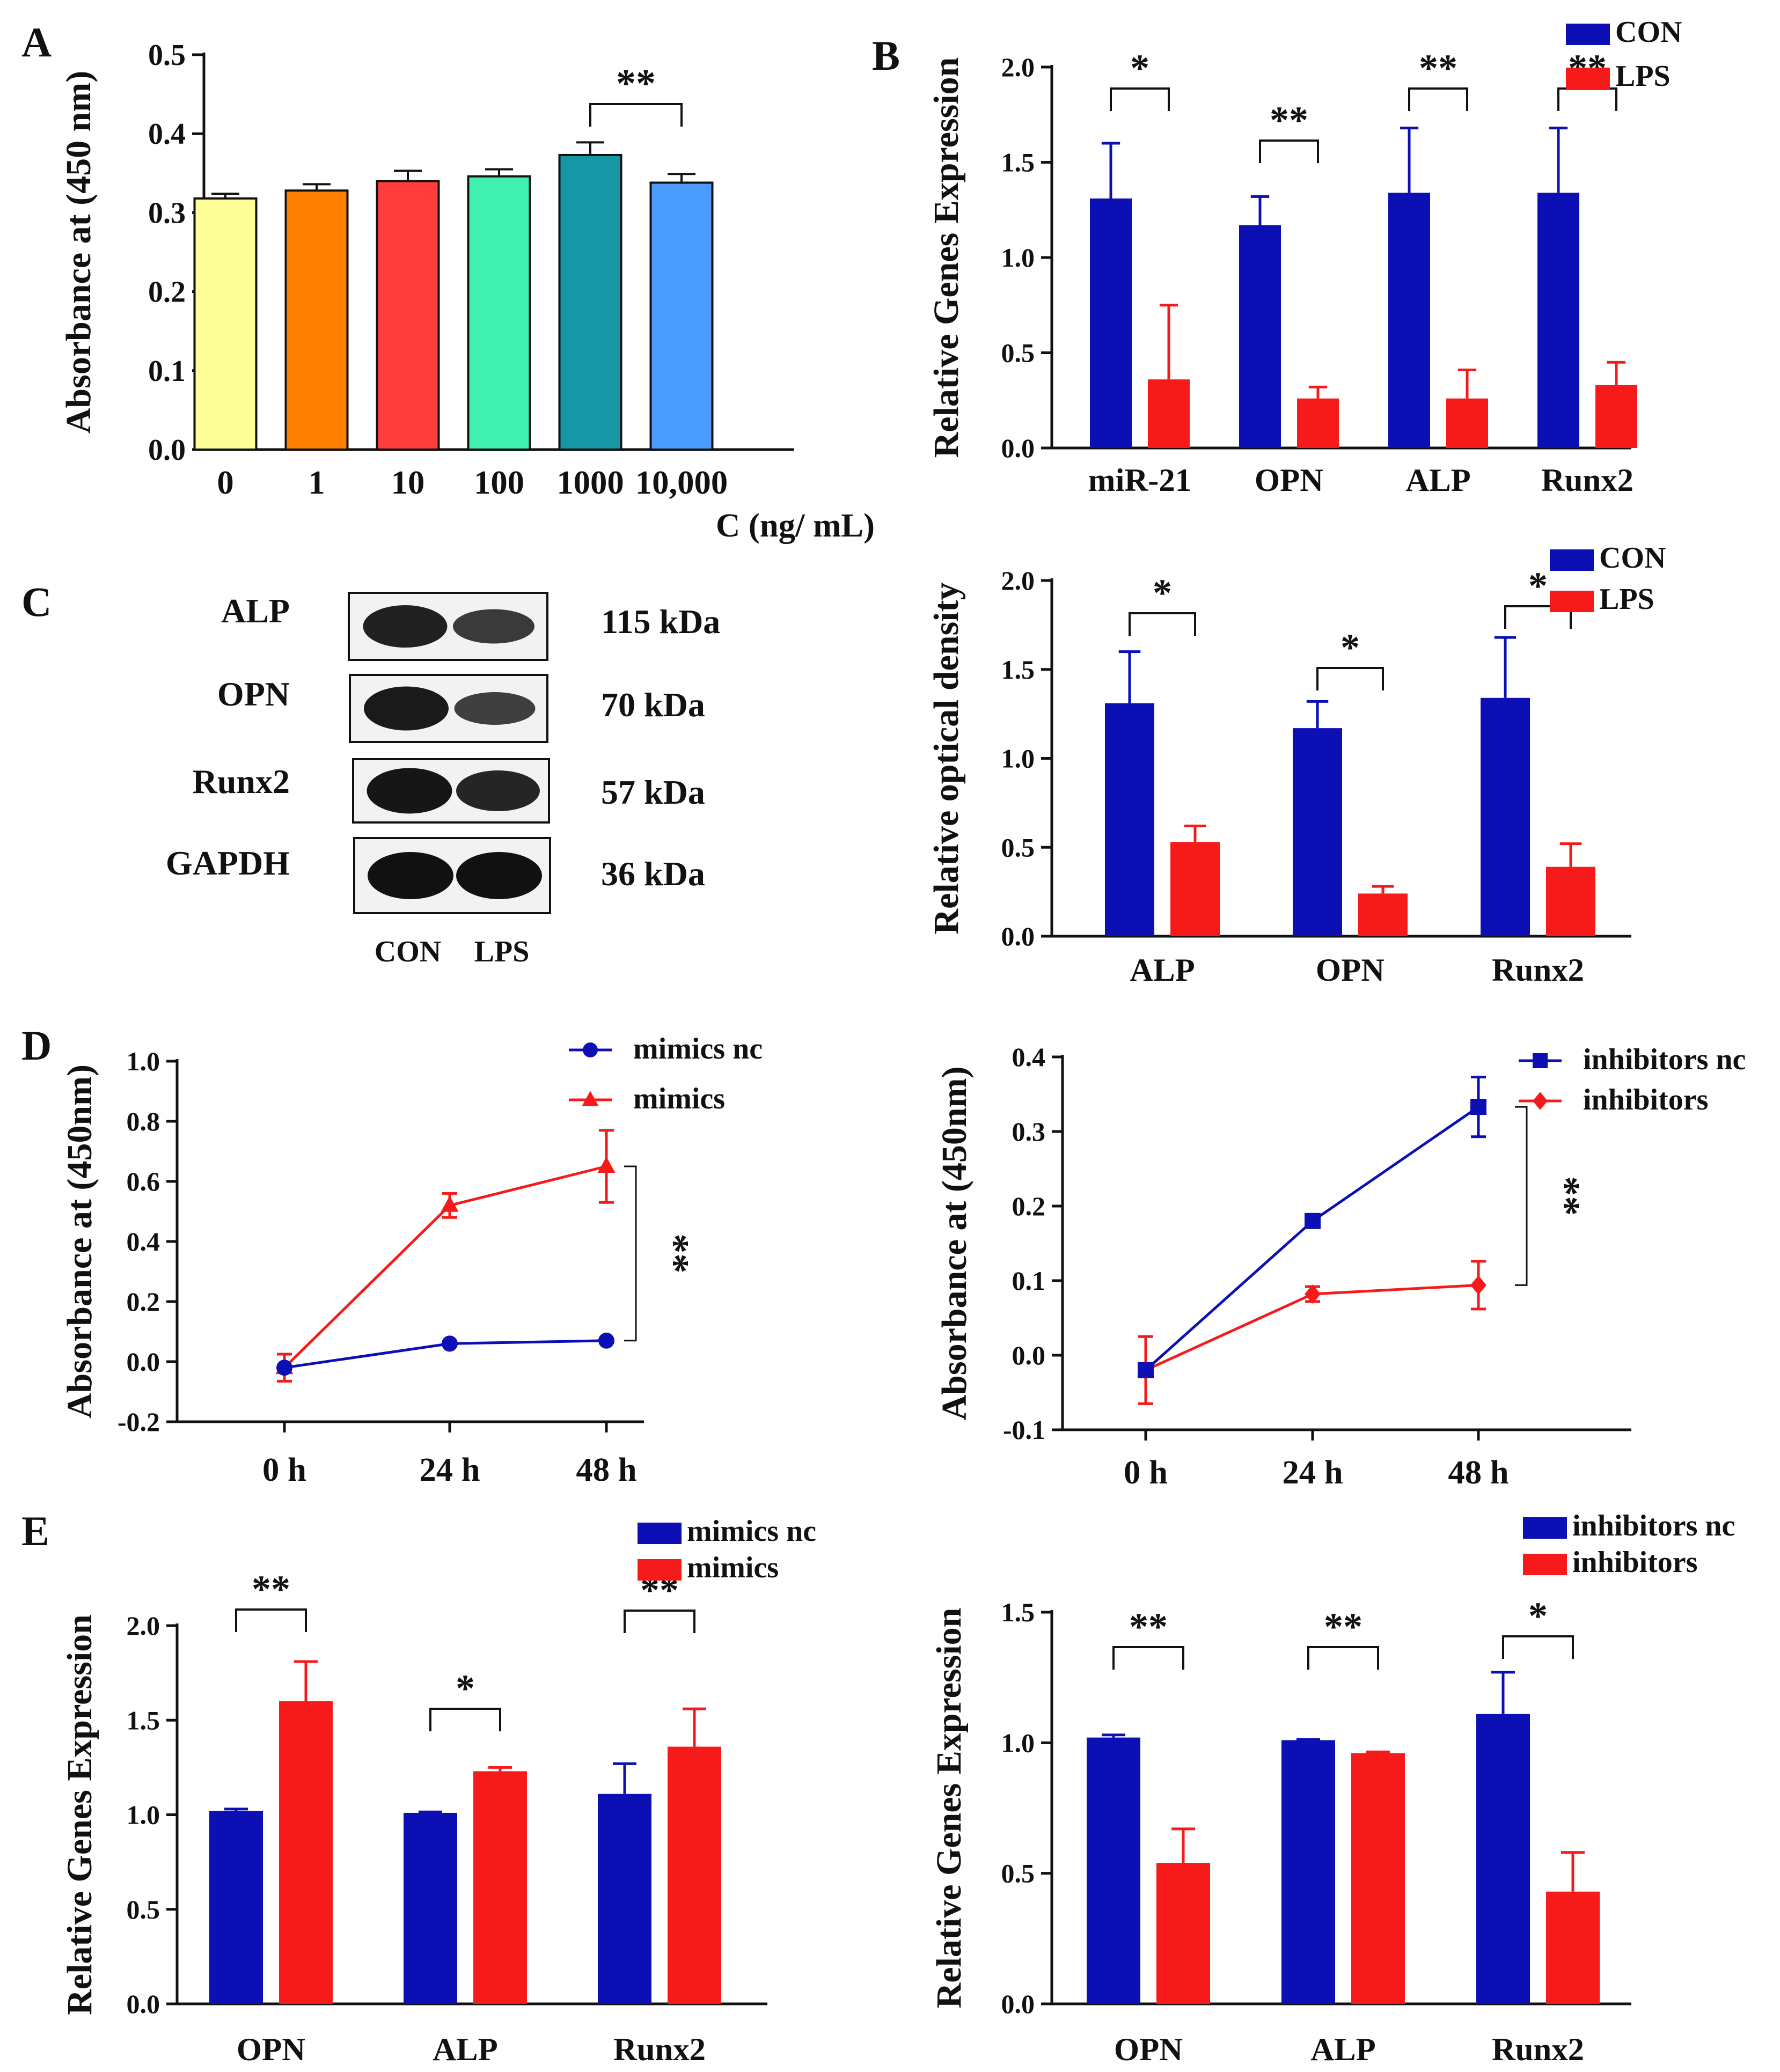  What do you see at coordinates (949, 1809) in the screenshot?
I see `y-axis-title: Relative Genes Expression` at bounding box center [949, 1809].